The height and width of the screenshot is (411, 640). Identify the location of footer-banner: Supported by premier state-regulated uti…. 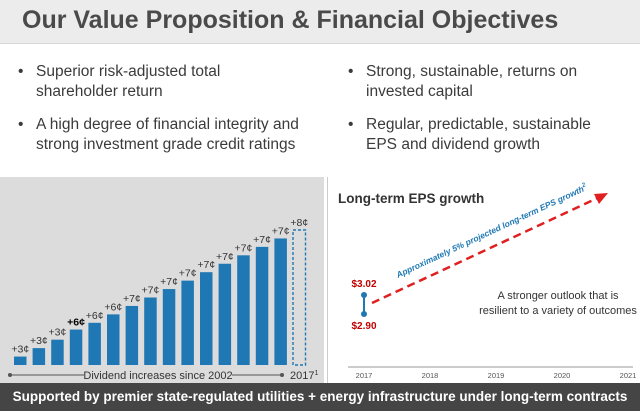
(320, 397).